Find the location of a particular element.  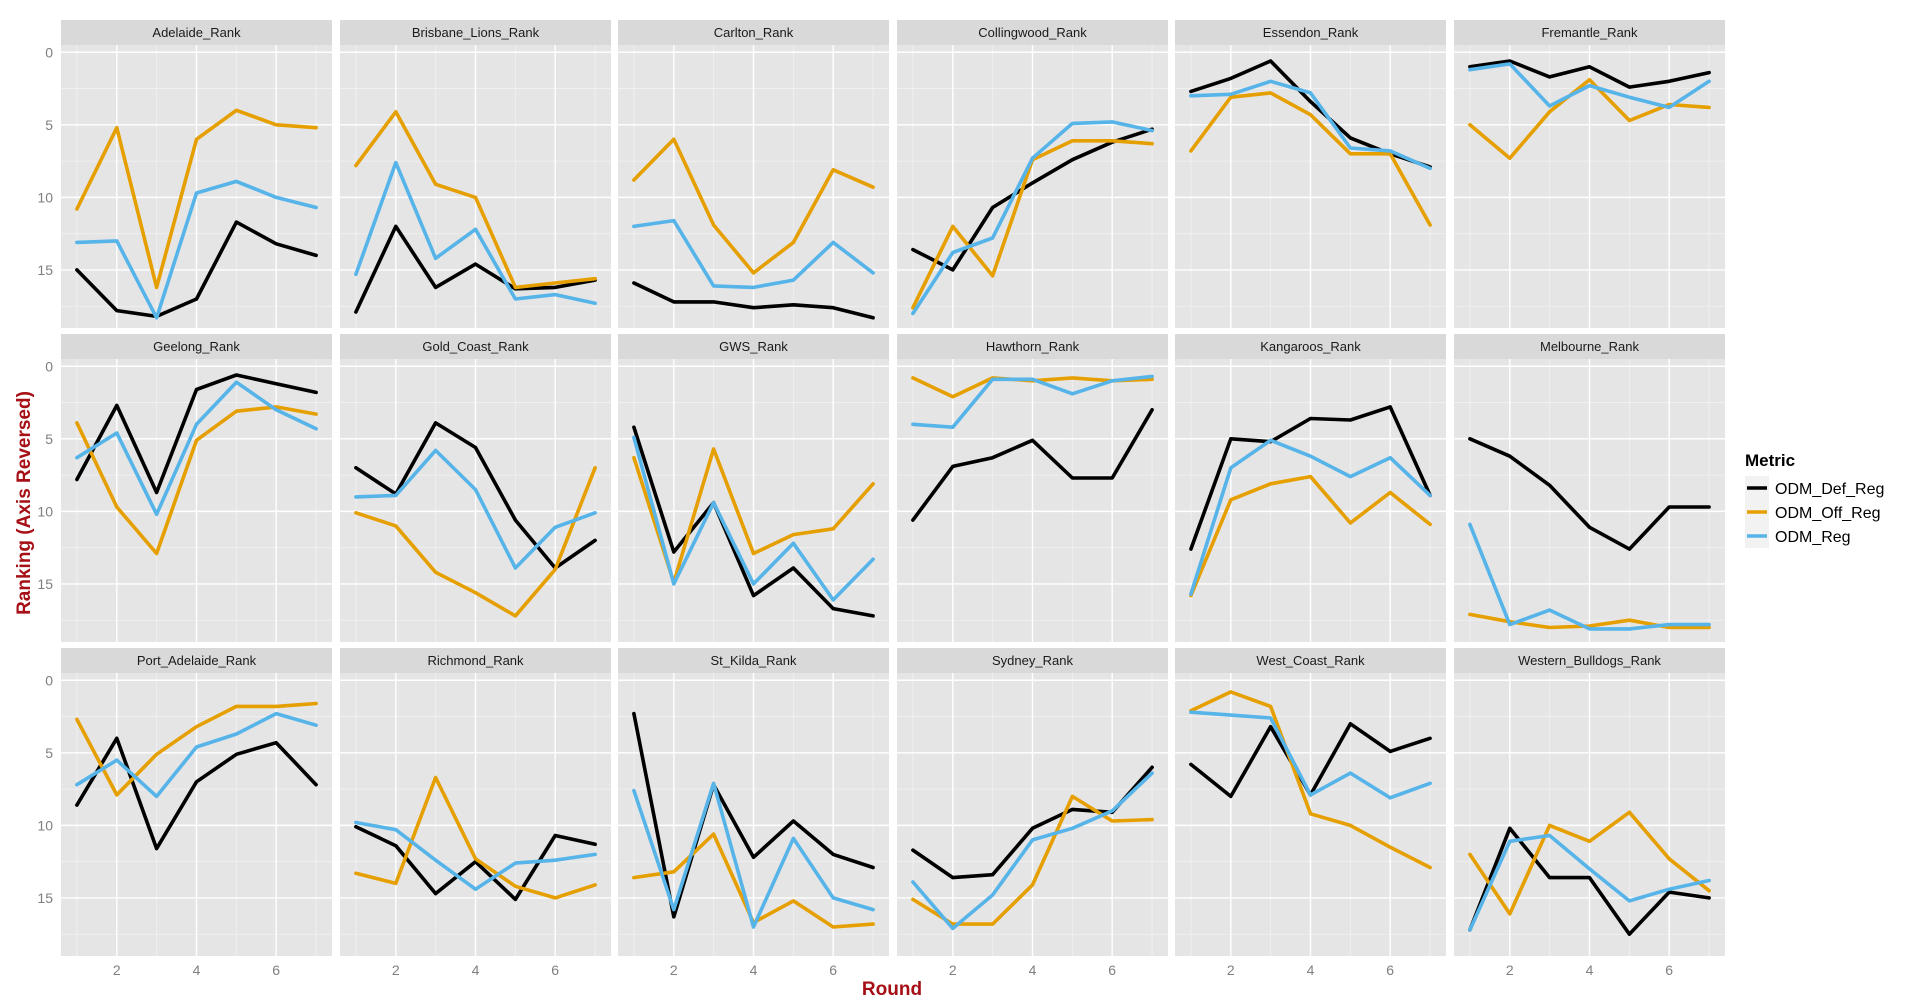

facet-title: West_Coast_Rank is located at coordinates (1310, 660).